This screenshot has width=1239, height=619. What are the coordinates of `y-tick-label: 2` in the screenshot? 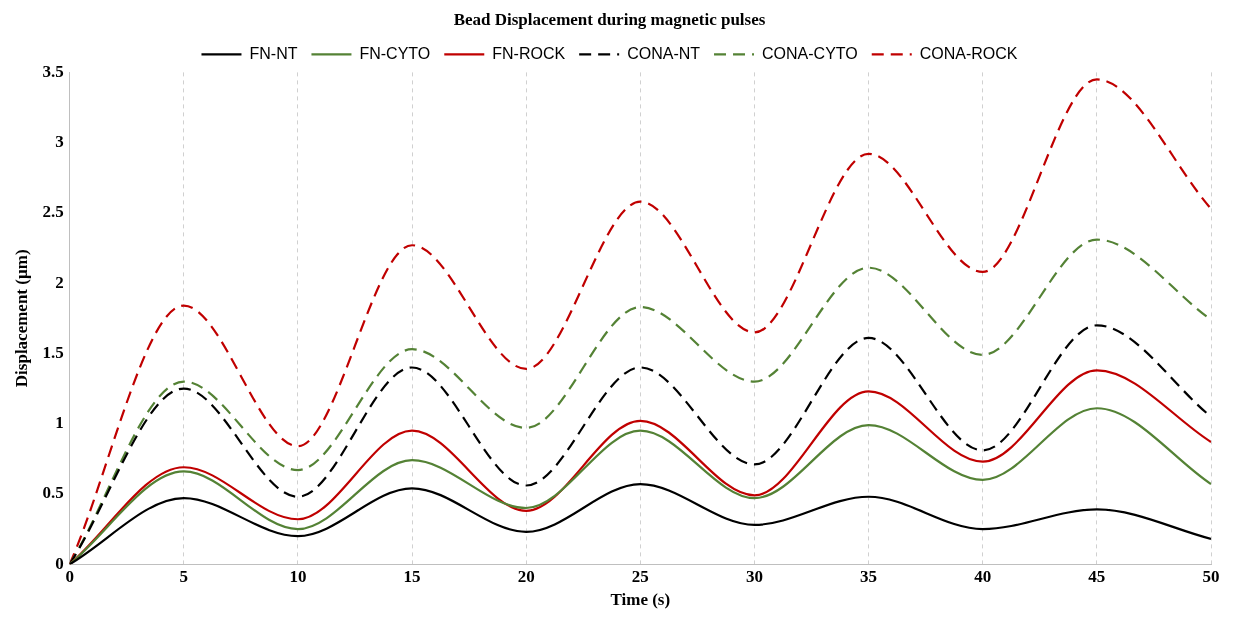 It's located at (59, 282).